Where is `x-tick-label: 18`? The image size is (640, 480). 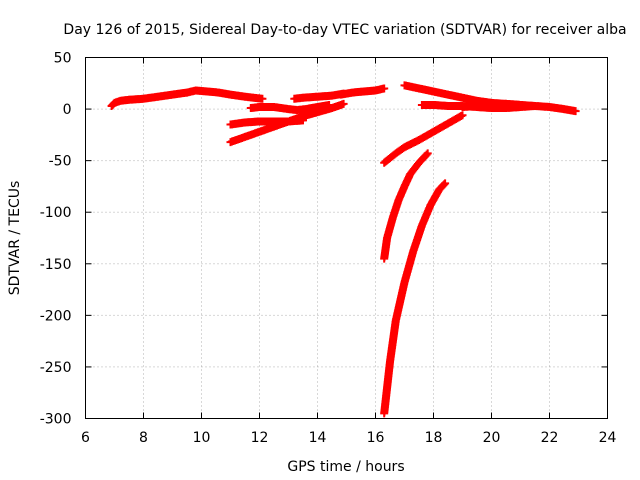 x-tick-label: 18 is located at coordinates (434, 438).